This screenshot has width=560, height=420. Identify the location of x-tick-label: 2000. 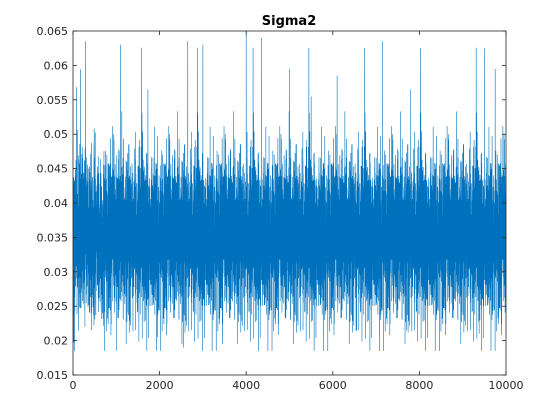
(160, 385).